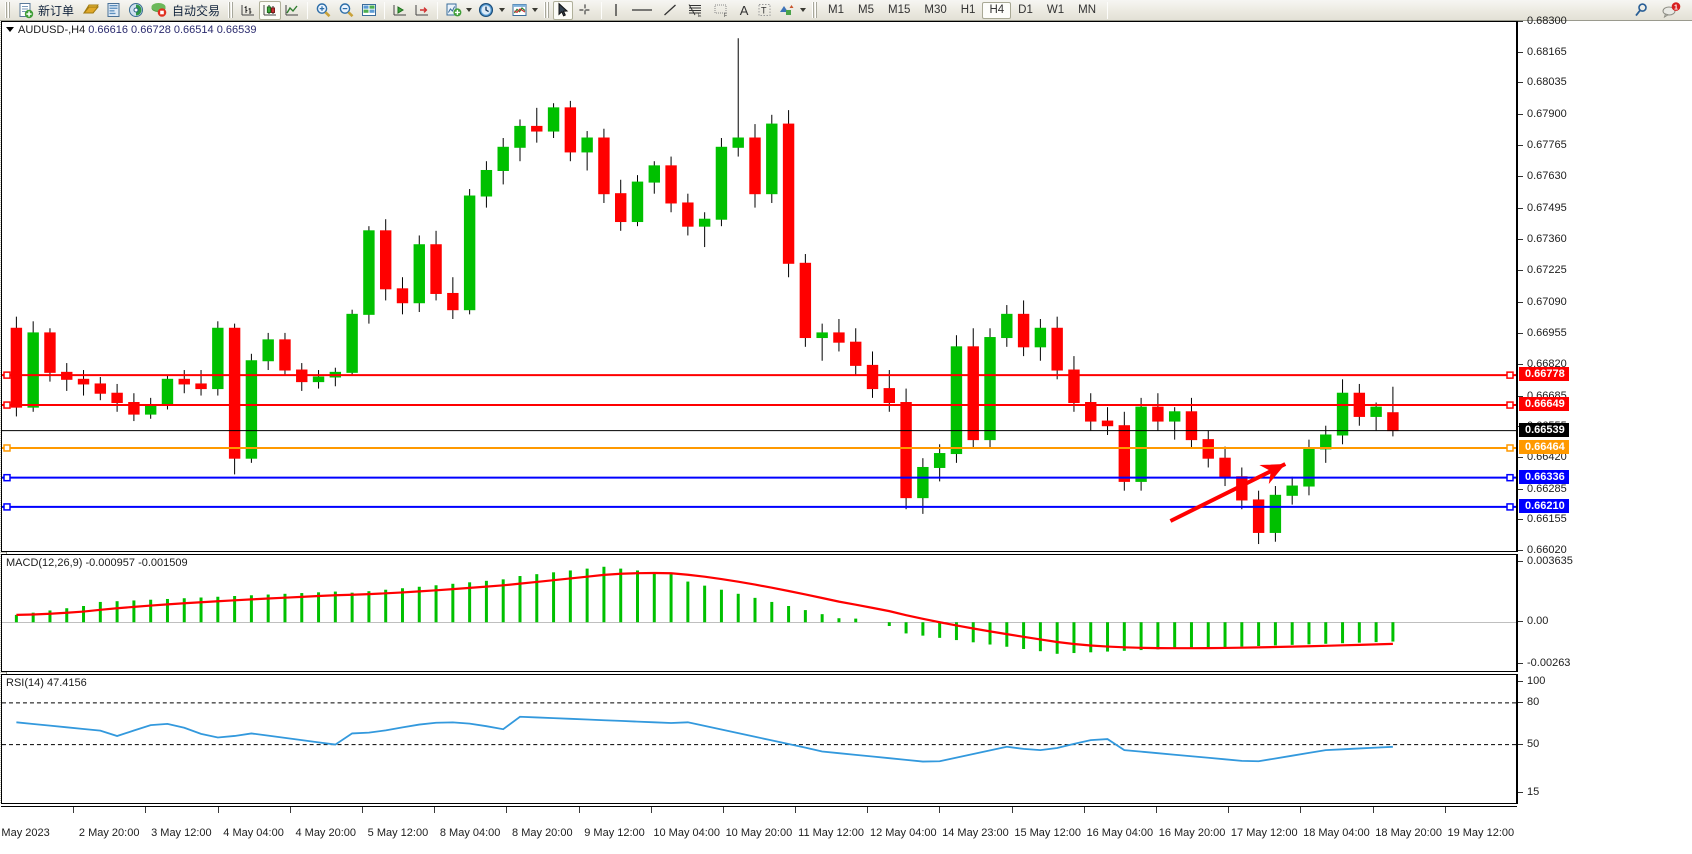  Describe the element at coordinates (968, 10) in the screenshot. I see `timeframe-h1: H1` at that location.